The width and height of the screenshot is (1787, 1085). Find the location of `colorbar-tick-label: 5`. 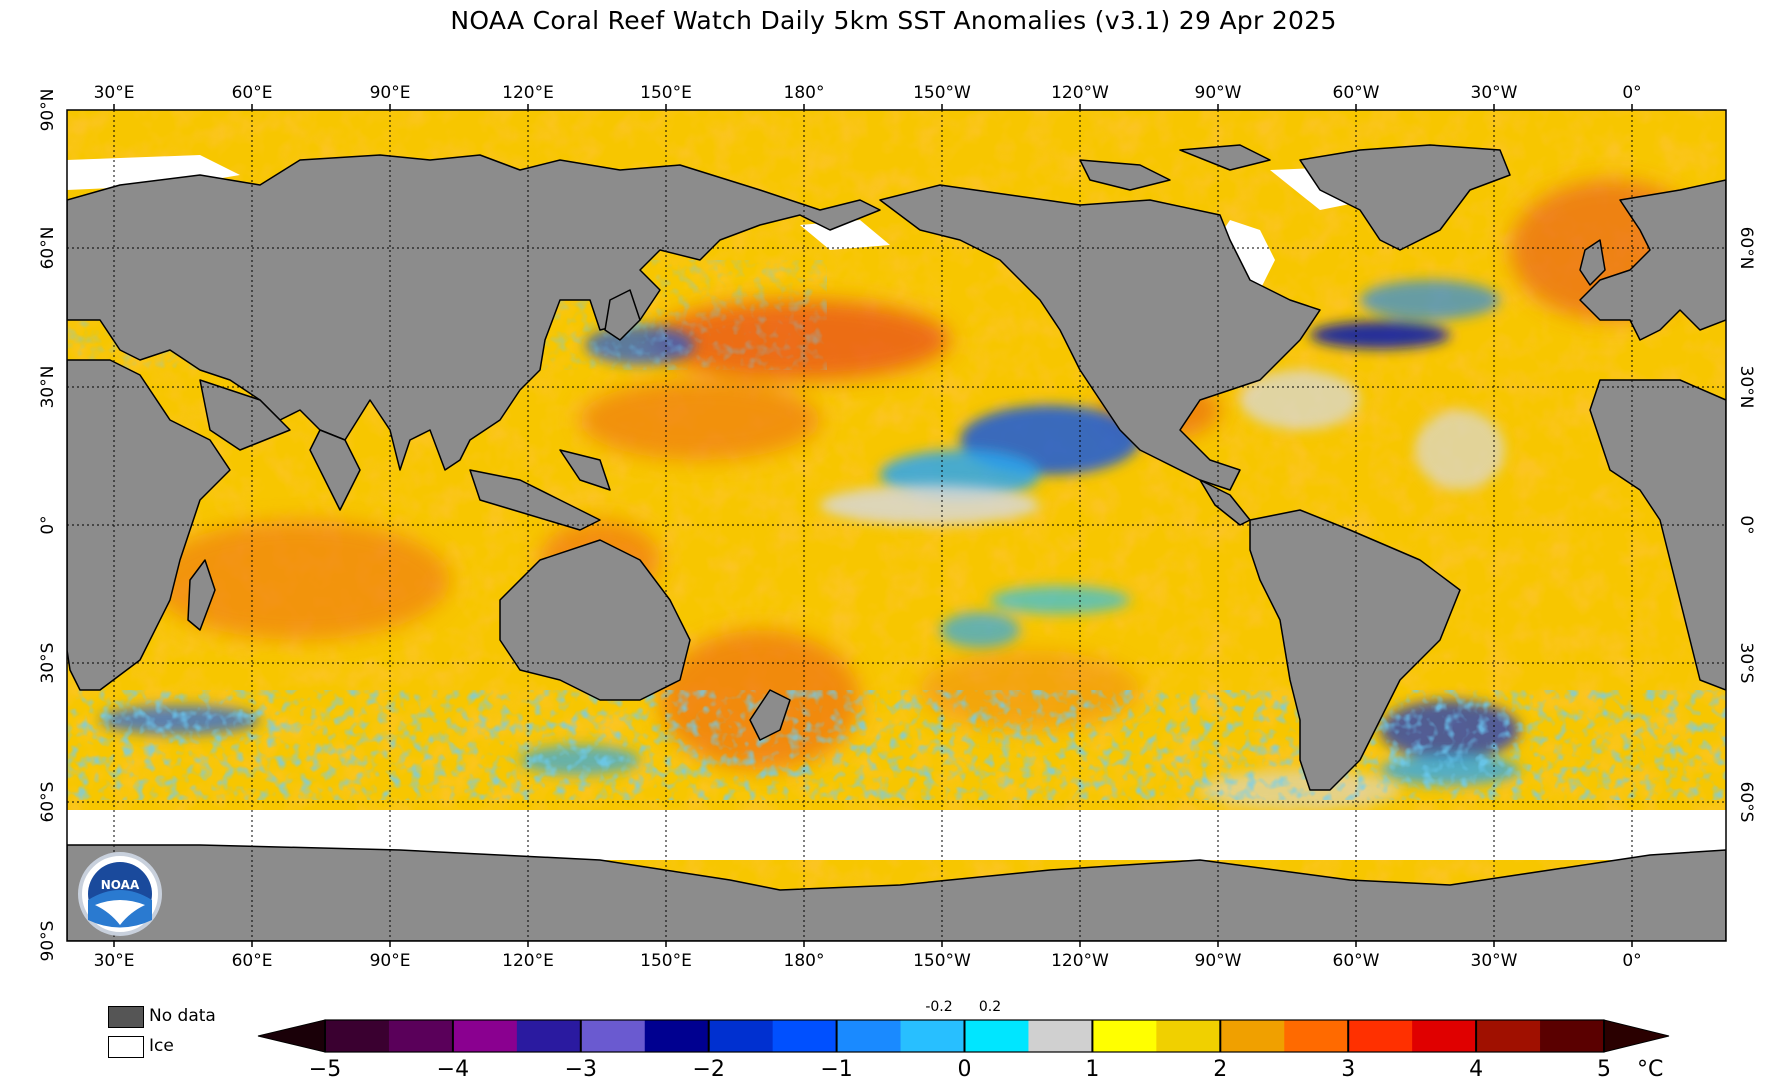

colorbar-tick-label: 5 is located at coordinates (1604, 1069).